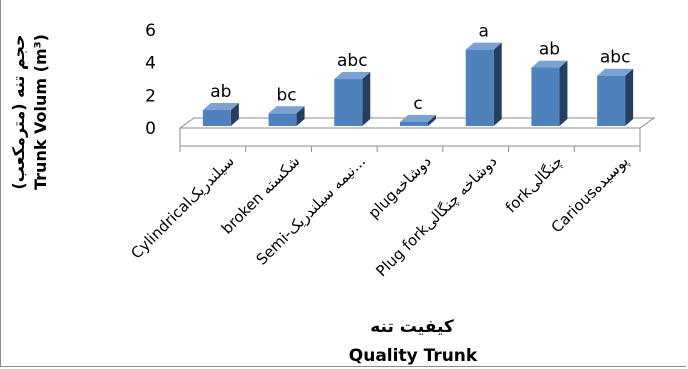  I want to click on category-label: forkچنگالی, so click(534, 184).